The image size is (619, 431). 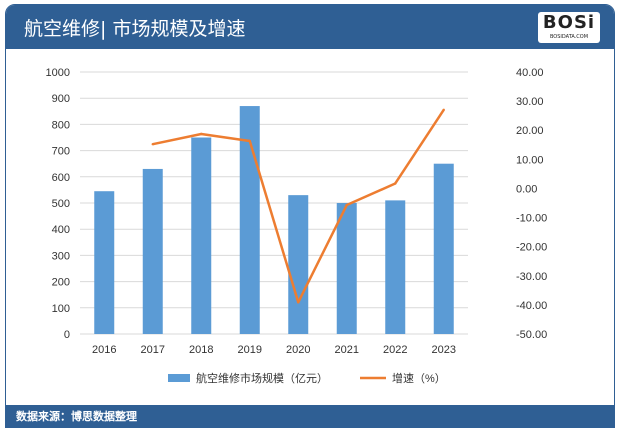 I want to click on source-note: 数据来源：博思数据整理, so click(x=76, y=416).